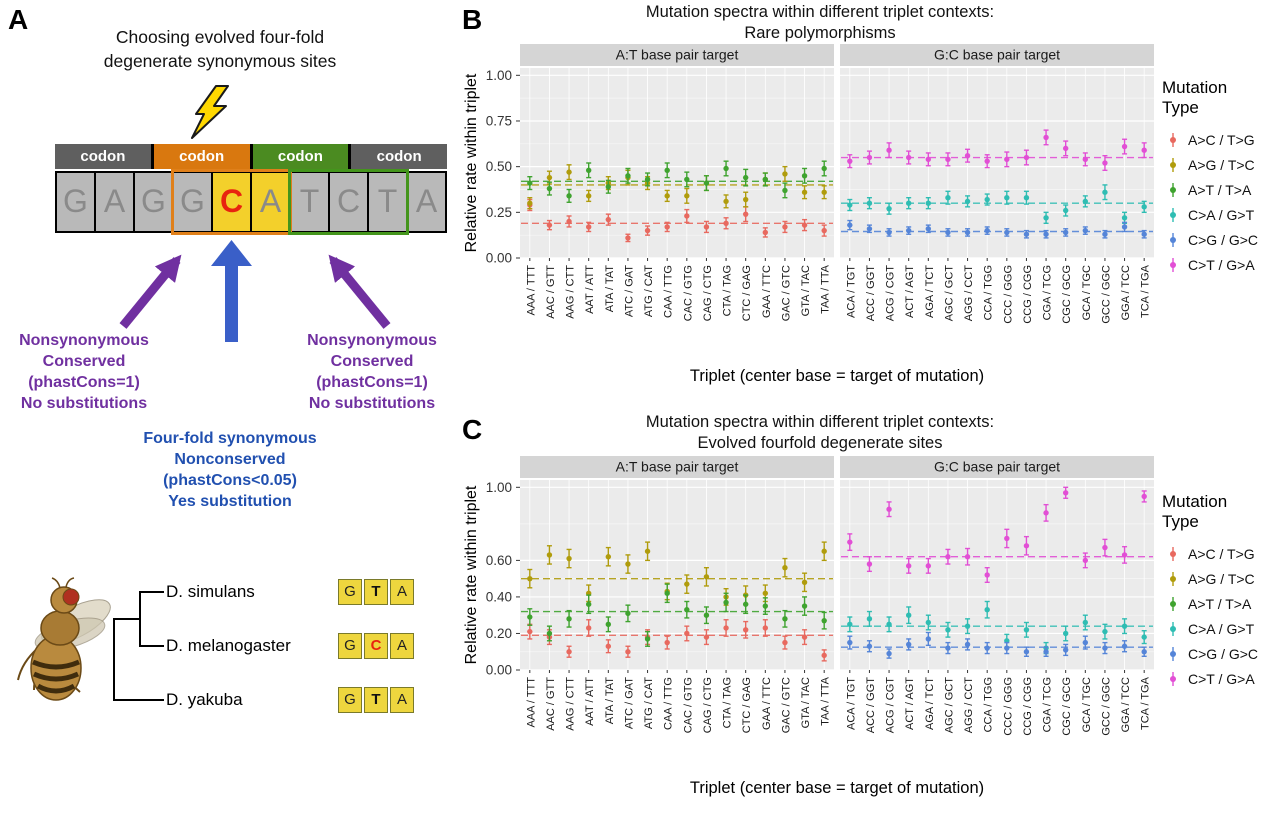 Image resolution: width=1280 pixels, height=839 pixels. I want to click on svg-text: CAC / GTG, so click(688, 293).